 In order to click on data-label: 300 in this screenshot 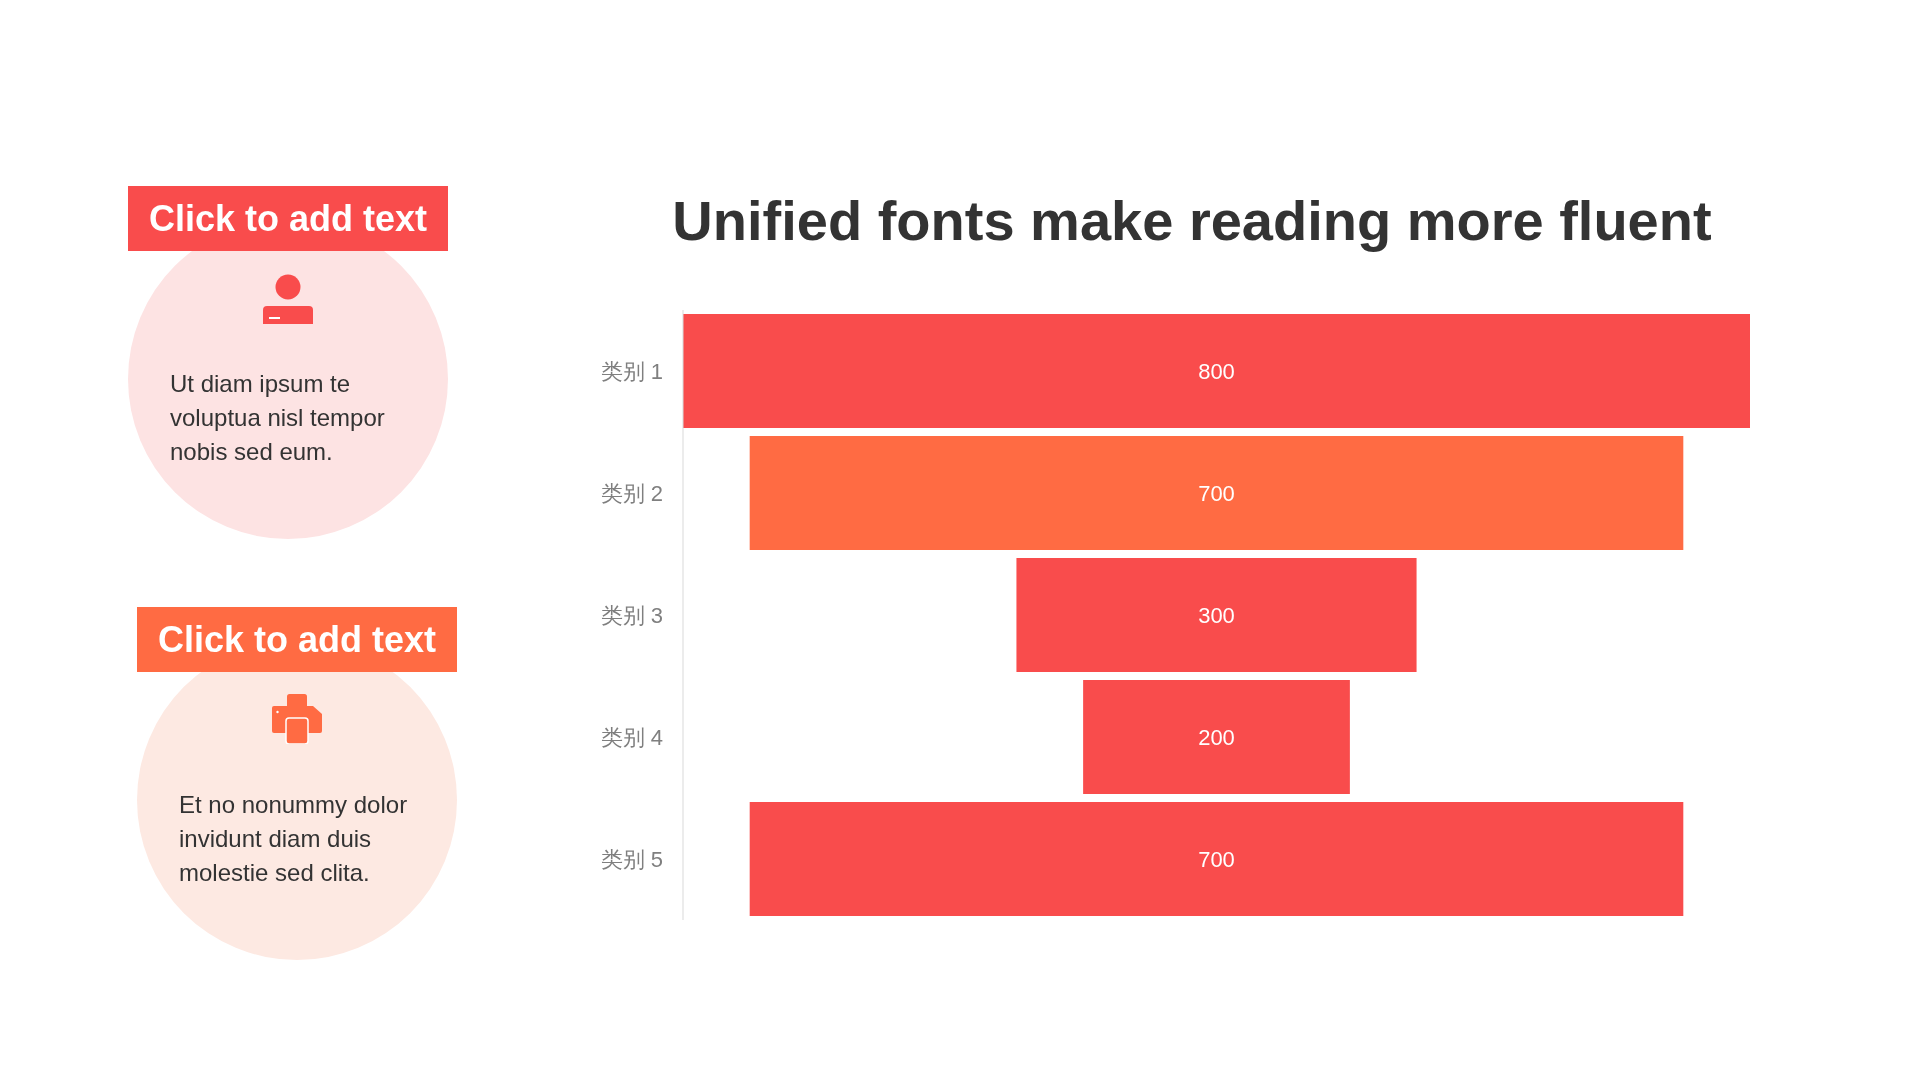, I will do `click(1216, 615)`.